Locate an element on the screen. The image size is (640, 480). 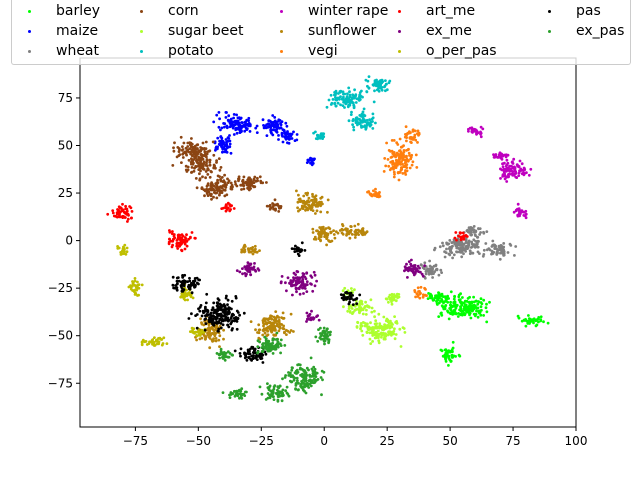
legend-item-barley: barley is located at coordinates (56, 11).